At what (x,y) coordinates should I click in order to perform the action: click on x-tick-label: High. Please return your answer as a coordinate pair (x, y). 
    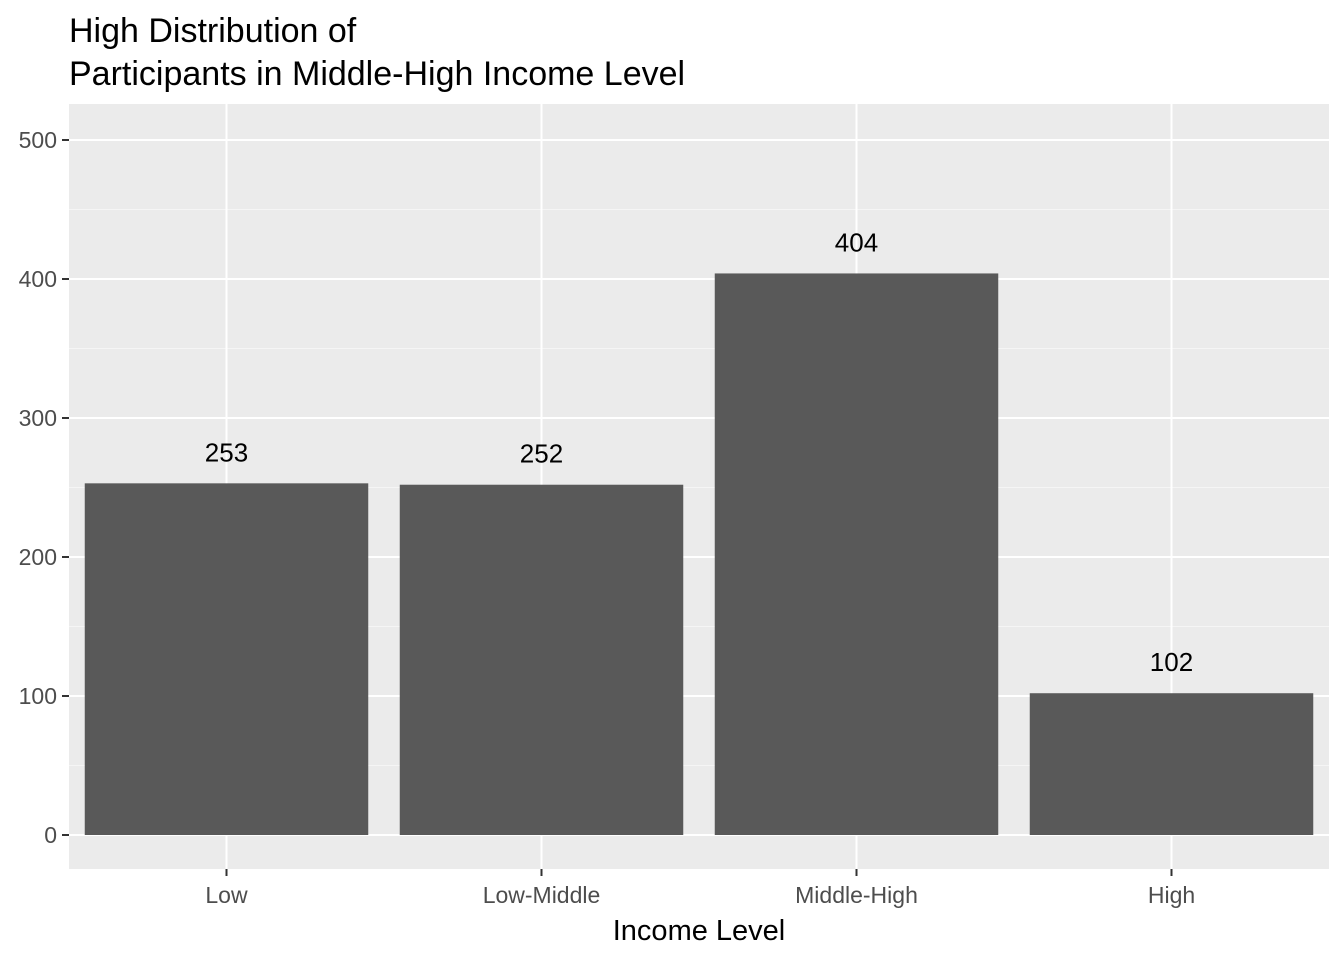
    Looking at the image, I should click on (1171, 895).